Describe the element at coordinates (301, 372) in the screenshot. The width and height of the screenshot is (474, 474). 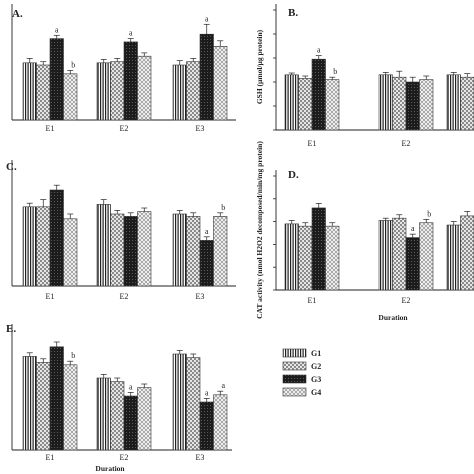
I see `legend: G1 G2 G3 G4` at that location.